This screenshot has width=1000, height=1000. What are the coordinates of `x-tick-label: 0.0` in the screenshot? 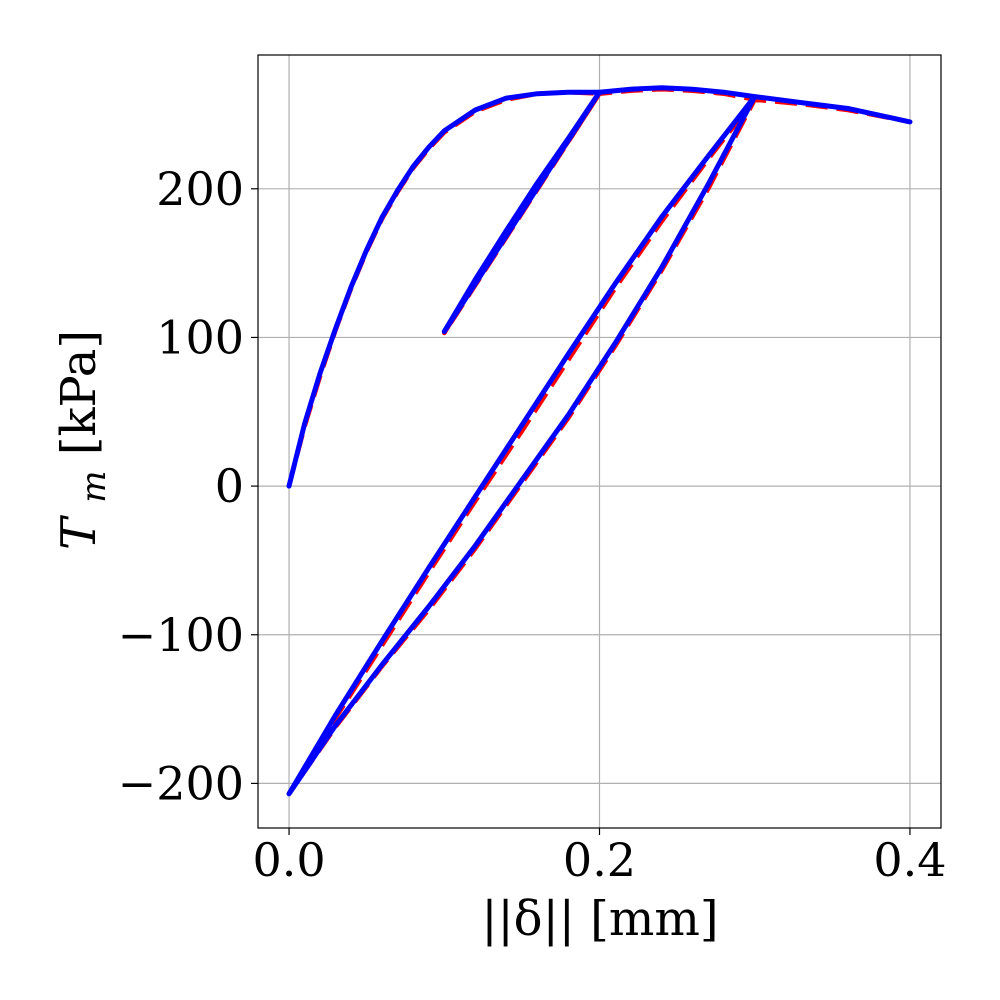 It's located at (288, 860).